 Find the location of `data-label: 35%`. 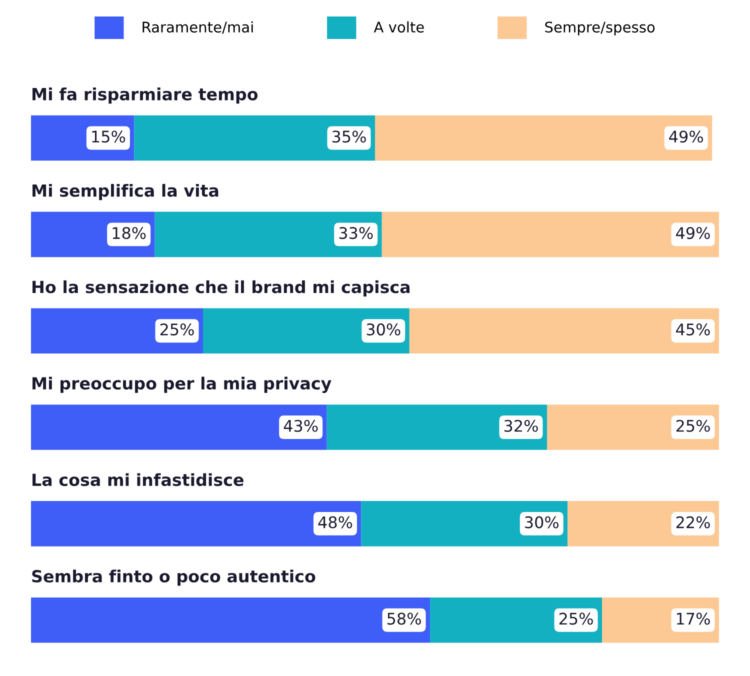

data-label: 35% is located at coordinates (349, 136).